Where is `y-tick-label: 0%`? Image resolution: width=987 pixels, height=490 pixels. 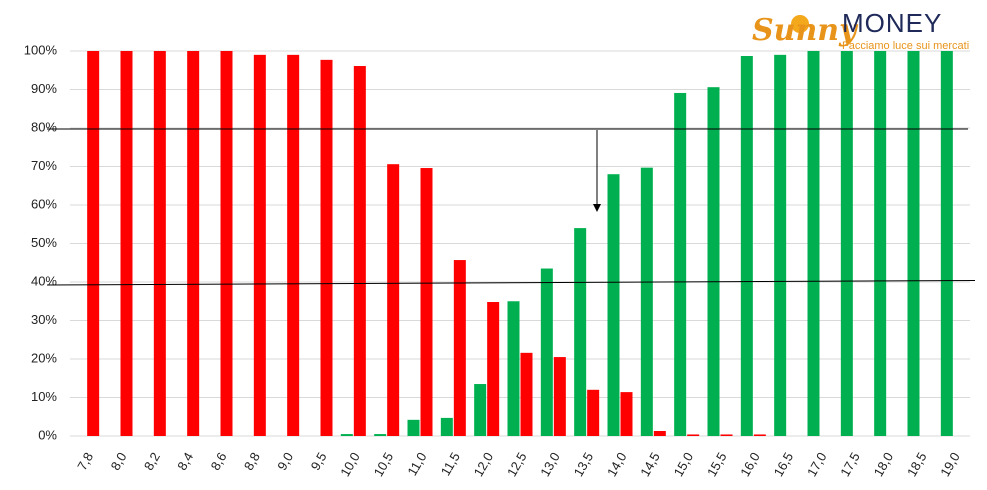
y-tick-label: 0% is located at coordinates (47, 434).